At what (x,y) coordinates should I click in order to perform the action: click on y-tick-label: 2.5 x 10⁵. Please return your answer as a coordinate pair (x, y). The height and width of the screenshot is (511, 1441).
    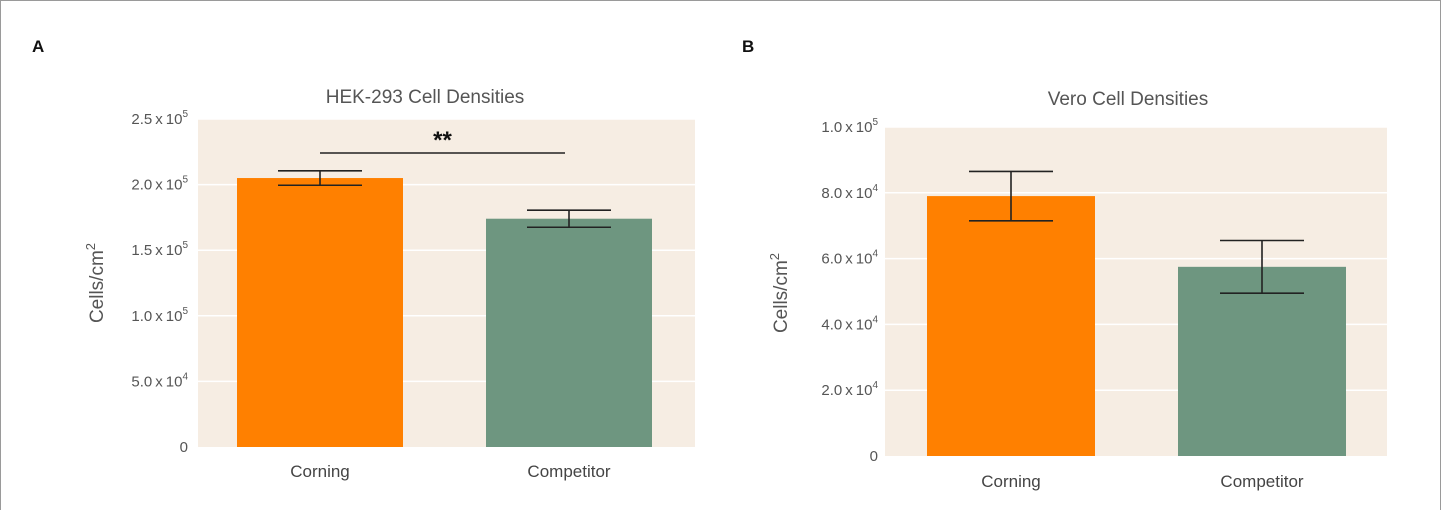
    Looking at the image, I should click on (159, 118).